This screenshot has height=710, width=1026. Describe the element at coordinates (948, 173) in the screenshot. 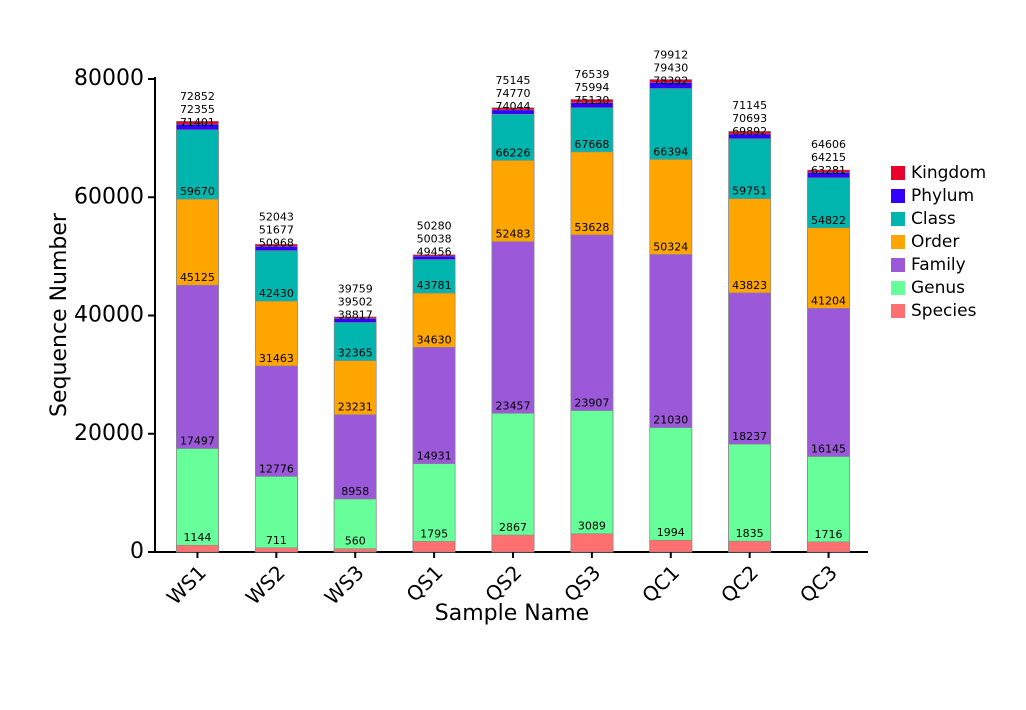

I see `legend-label: Kingdom` at that location.